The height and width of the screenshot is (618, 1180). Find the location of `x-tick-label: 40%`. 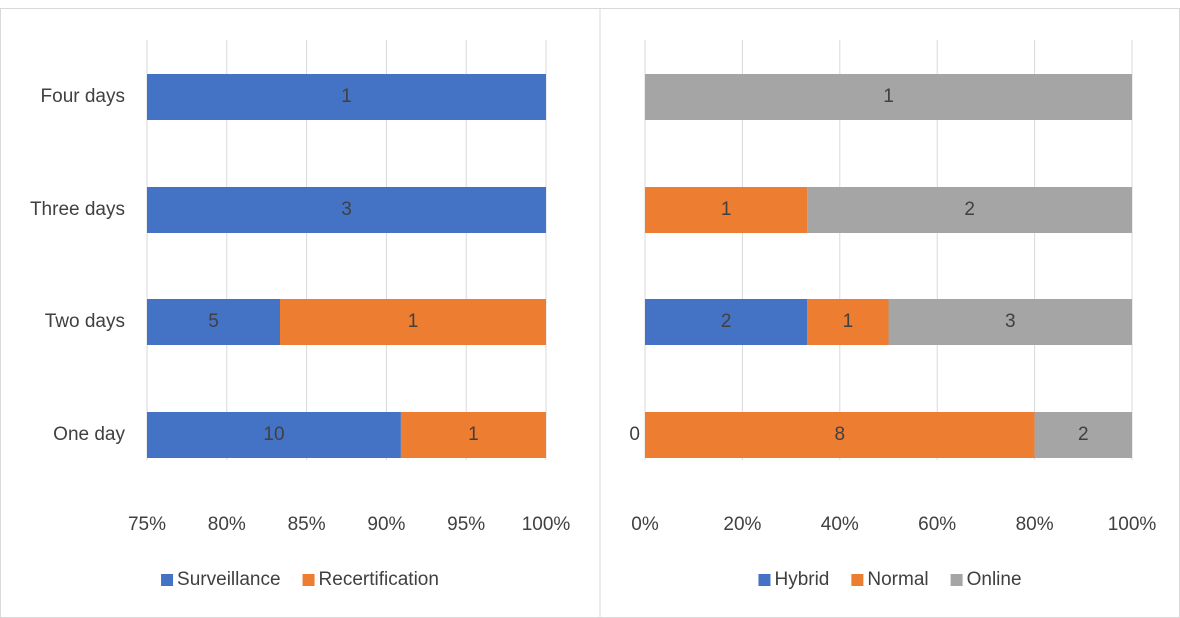

x-tick-label: 40% is located at coordinates (840, 524).